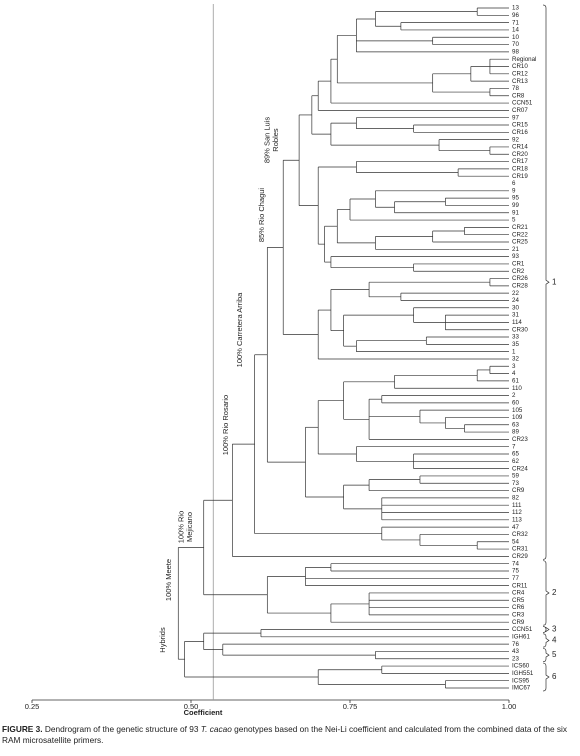 The height and width of the screenshot is (756, 580). What do you see at coordinates (554, 281) in the screenshot?
I see `group-label: 1` at bounding box center [554, 281].